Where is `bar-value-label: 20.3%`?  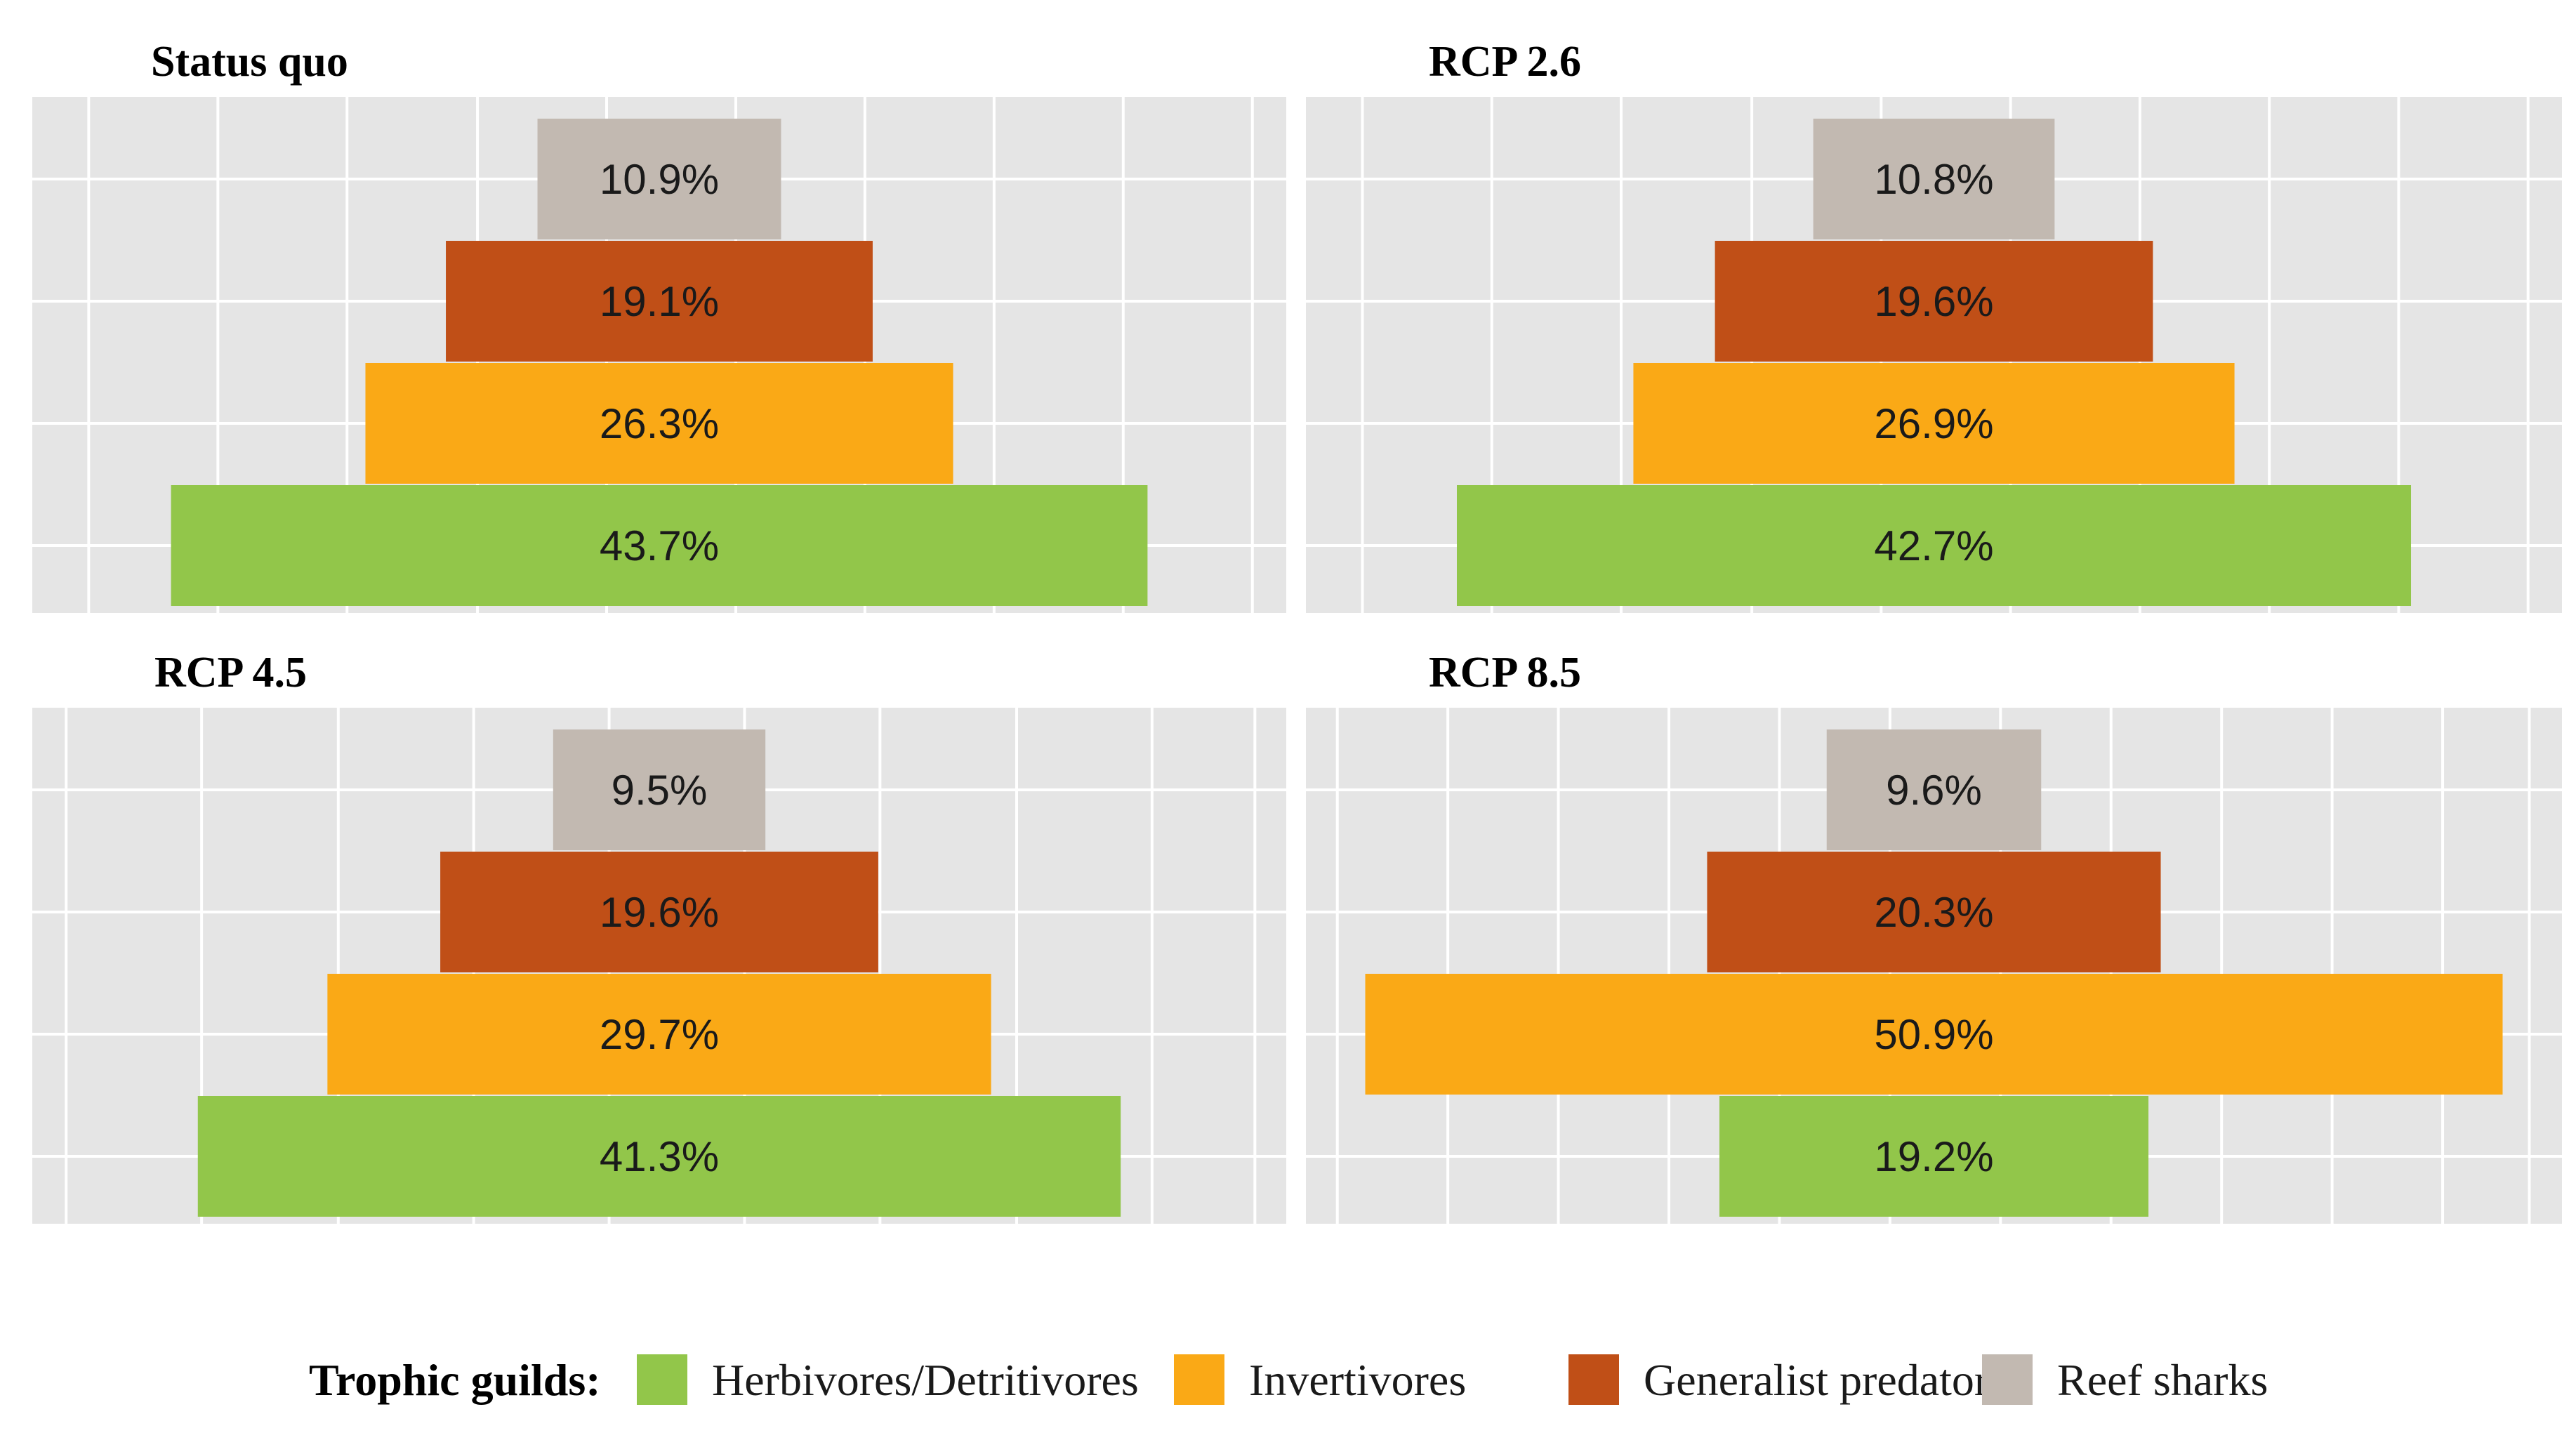
bar-value-label: 20.3% is located at coordinates (1933, 913).